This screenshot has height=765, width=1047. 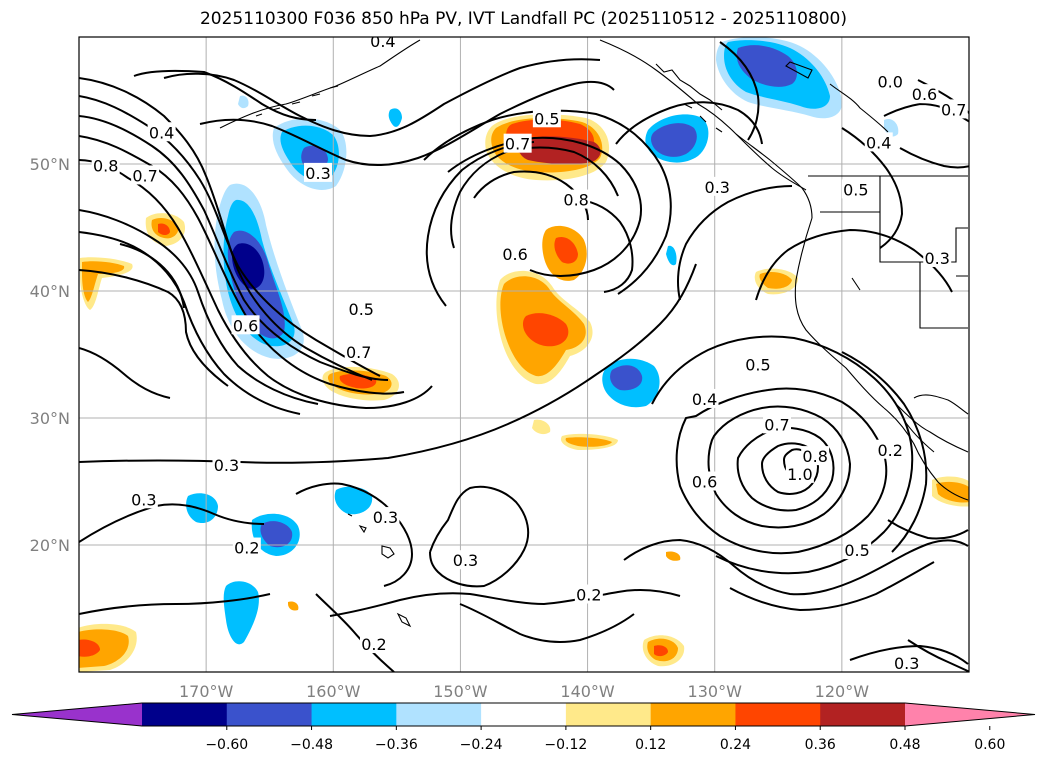 I want to click on us-west-coast, so click(x=839, y=313).